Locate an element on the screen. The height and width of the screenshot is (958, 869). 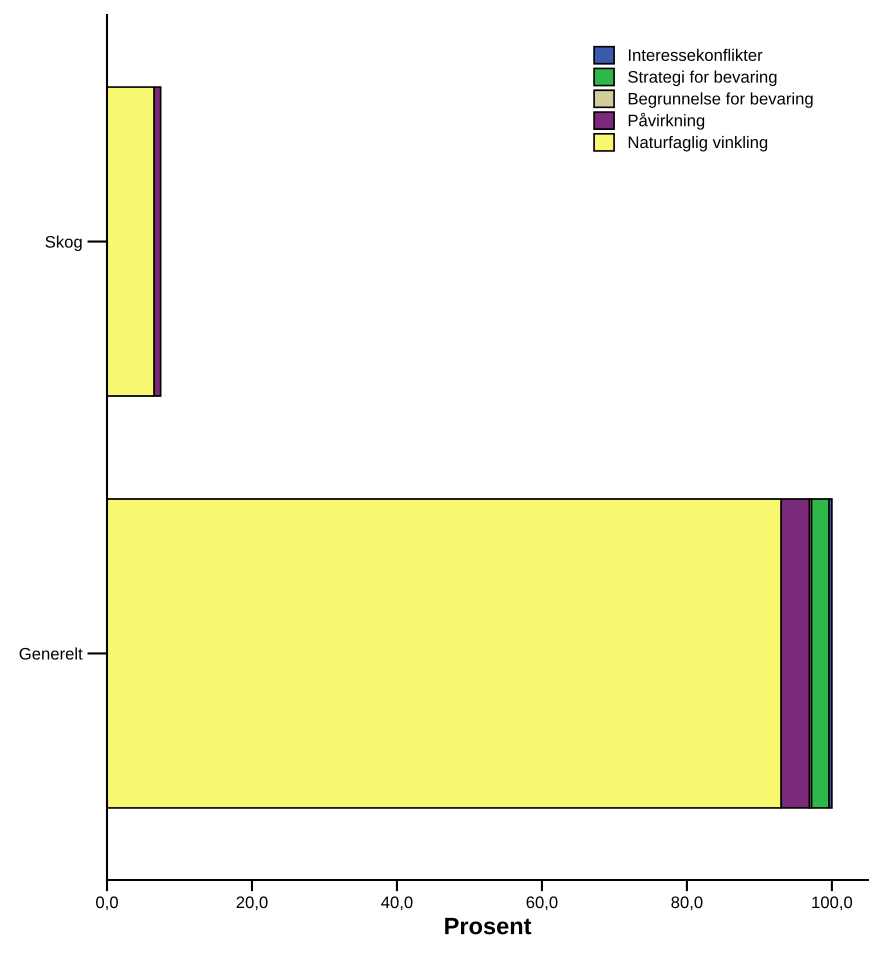
legend-label: Begrunnelse for bevaring is located at coordinates (720, 100).